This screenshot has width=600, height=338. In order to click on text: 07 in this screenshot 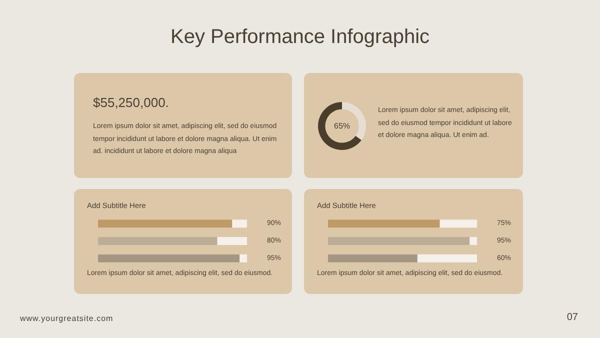, I will do `click(572, 317)`.